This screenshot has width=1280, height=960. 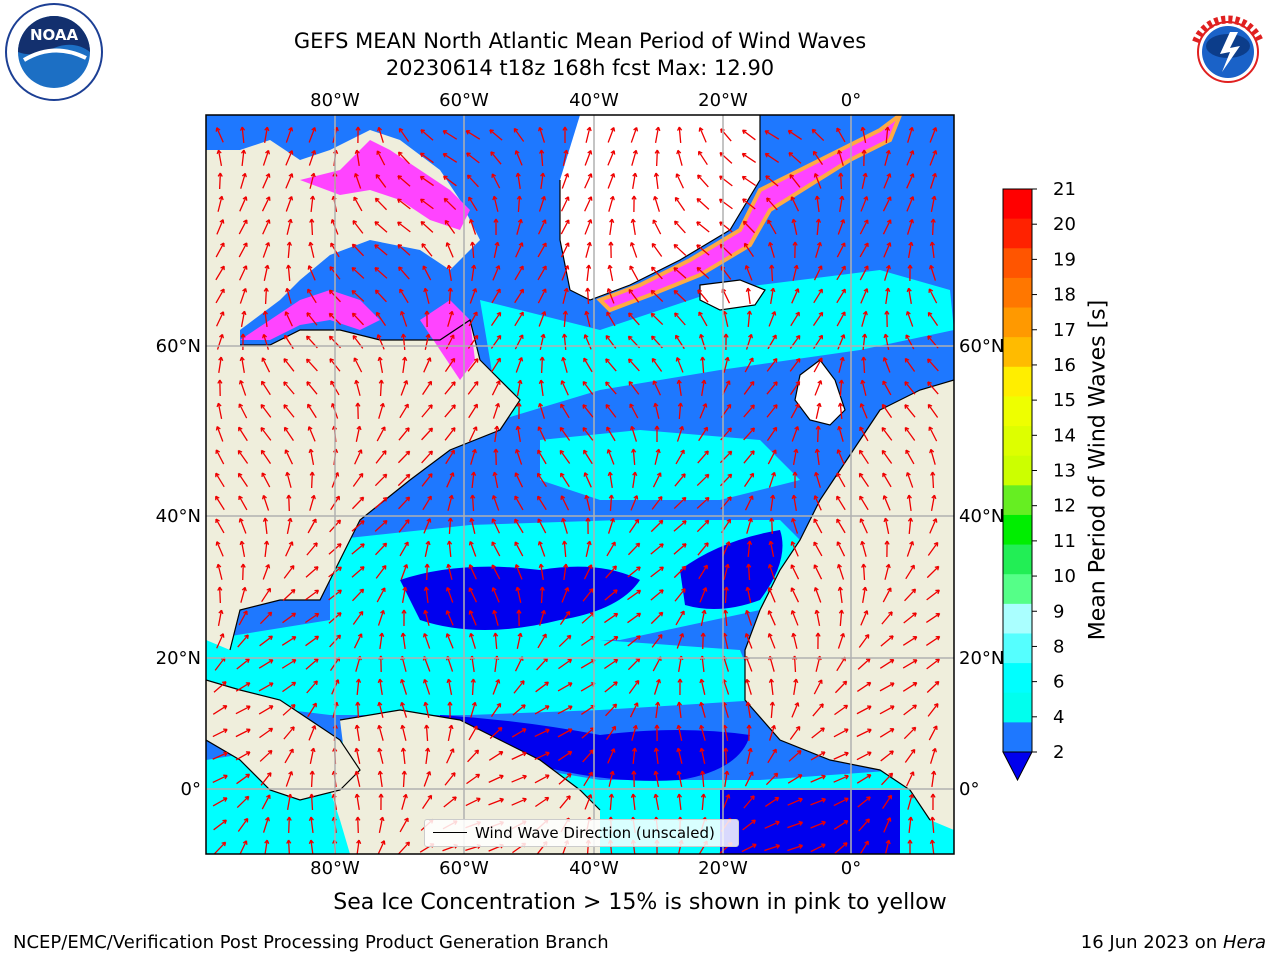 I want to click on legend-line-swatch, so click(x=450, y=832).